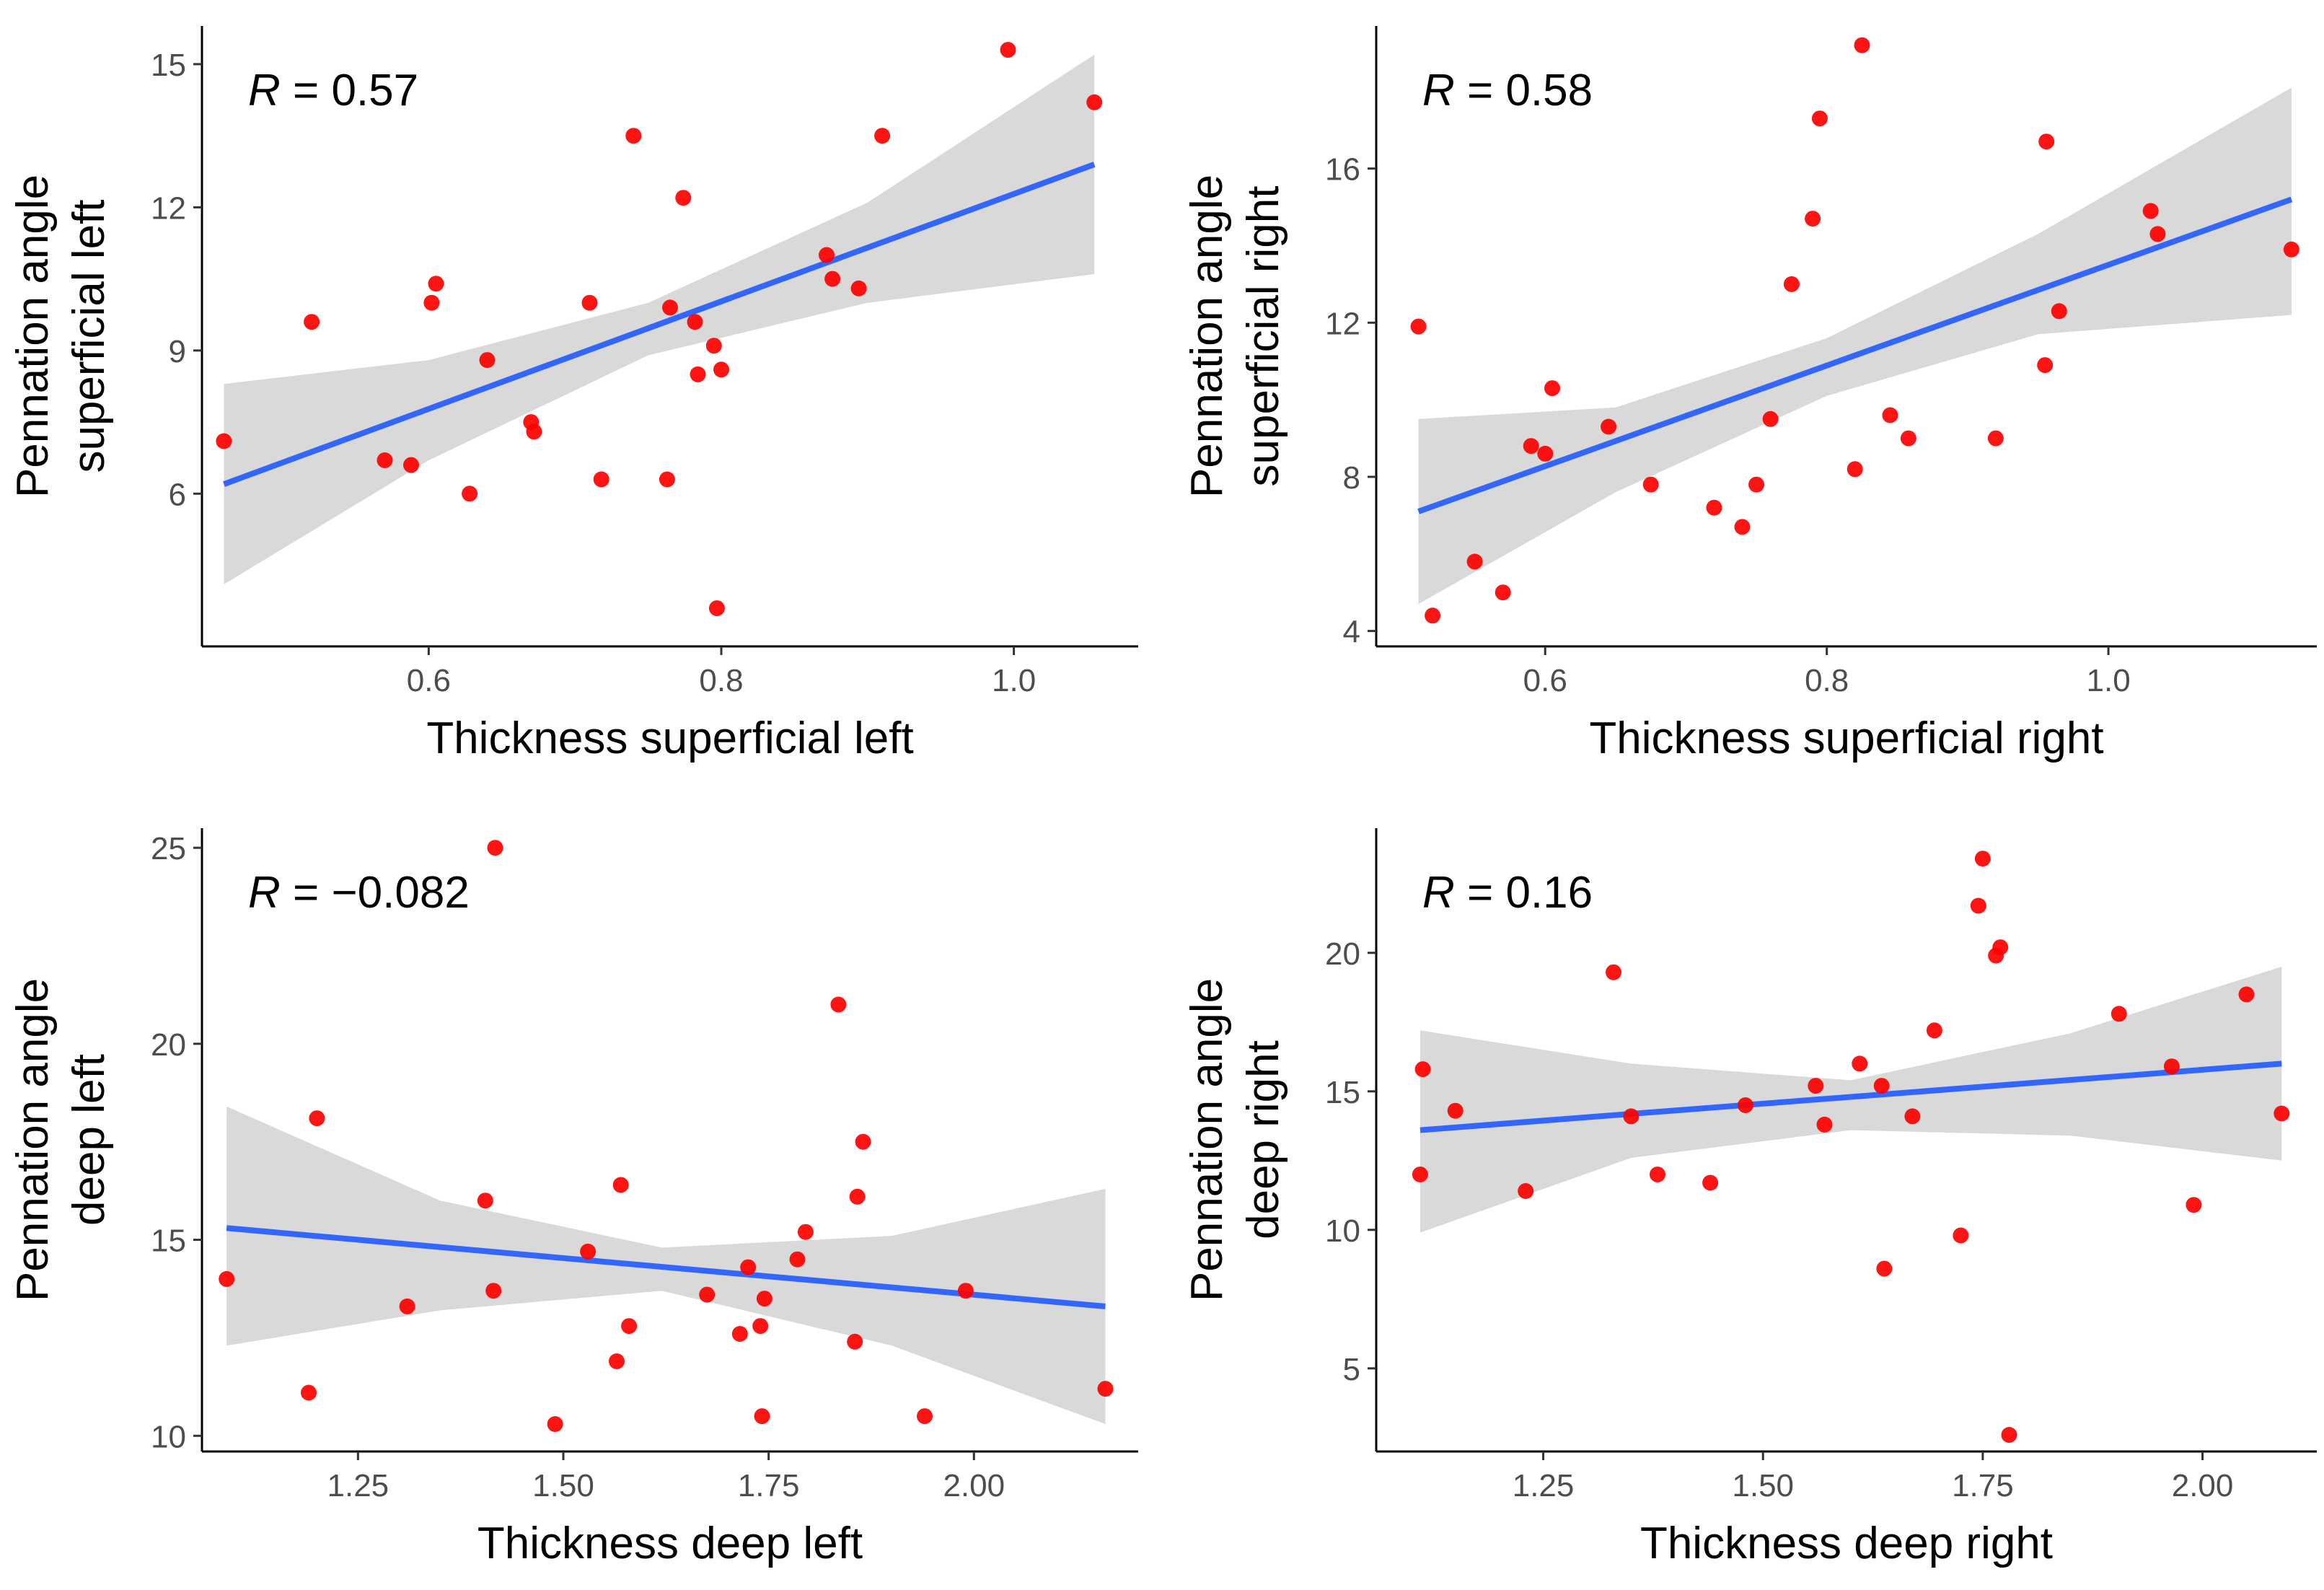 The image size is (2324, 1590). I want to click on correlation-value: = 0.16, so click(1524, 893).